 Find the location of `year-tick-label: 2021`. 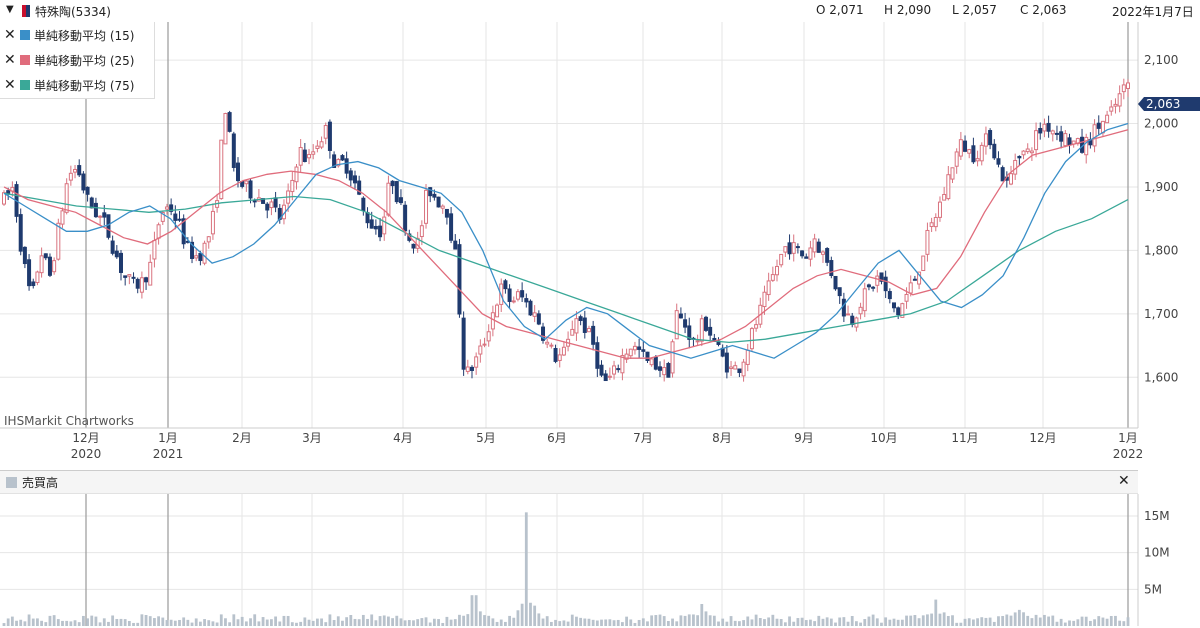

year-tick-label: 2021 is located at coordinates (168, 454).